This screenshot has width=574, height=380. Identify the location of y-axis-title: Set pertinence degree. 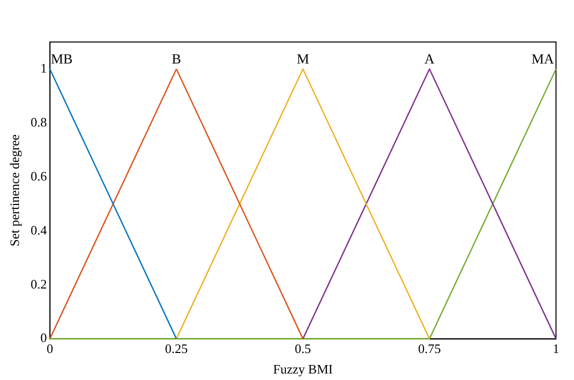
(14, 190).